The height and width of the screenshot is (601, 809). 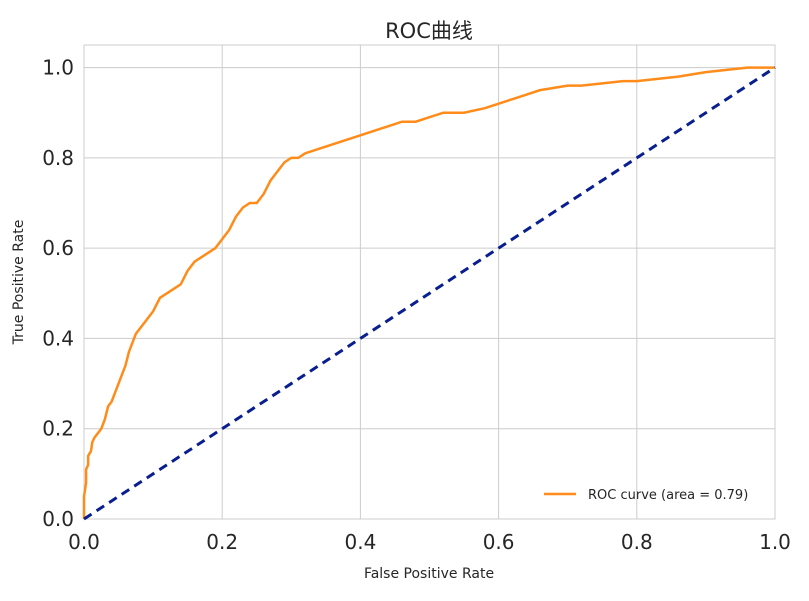 What do you see at coordinates (775, 542) in the screenshot?
I see `x-tick-label: 1.0` at bounding box center [775, 542].